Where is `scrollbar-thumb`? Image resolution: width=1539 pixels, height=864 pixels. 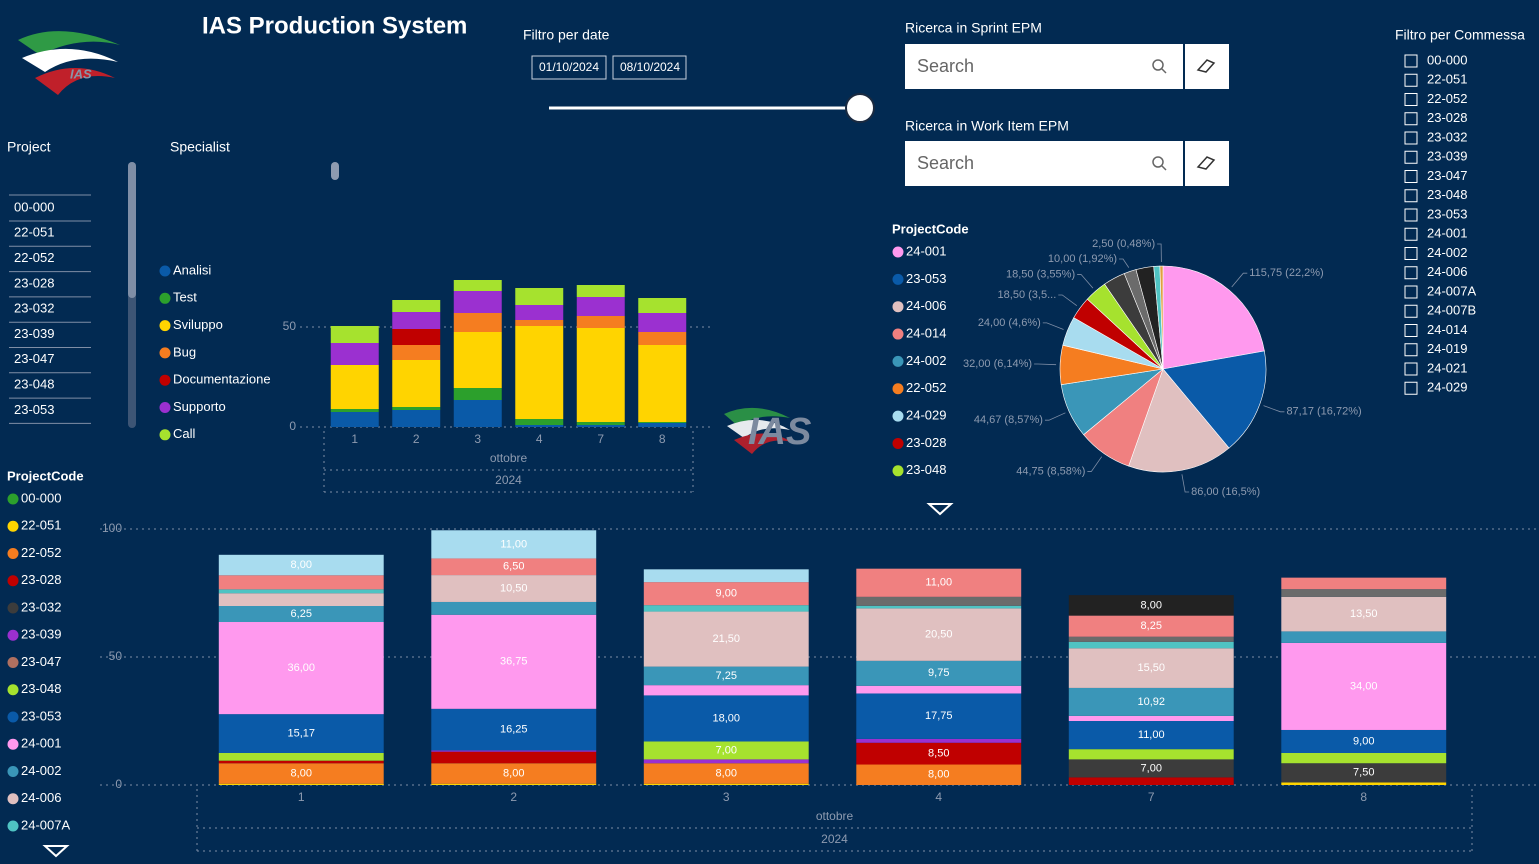 scrollbar-thumb is located at coordinates (132, 230).